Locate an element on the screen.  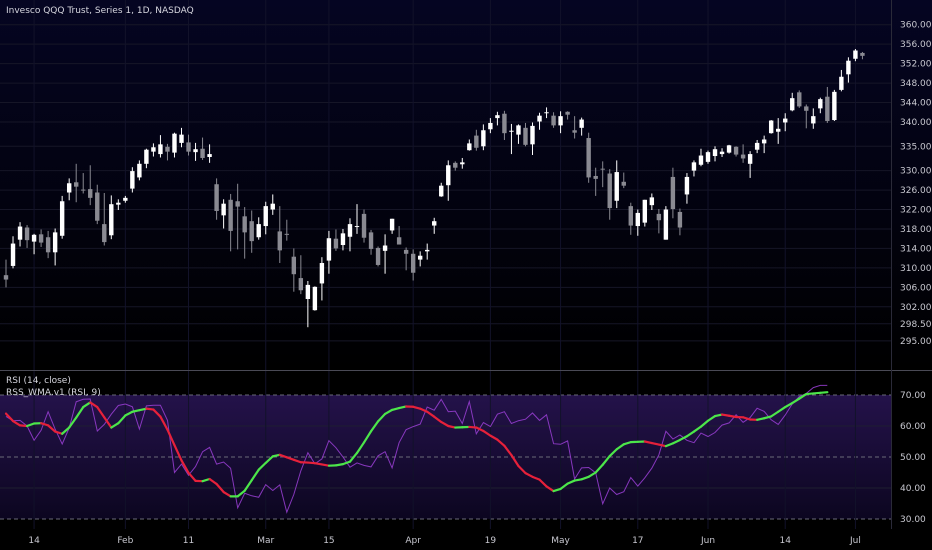
rsi-axis: 70.00 60.00 50.00 40.00 30.00 is located at coordinates (913, 458).